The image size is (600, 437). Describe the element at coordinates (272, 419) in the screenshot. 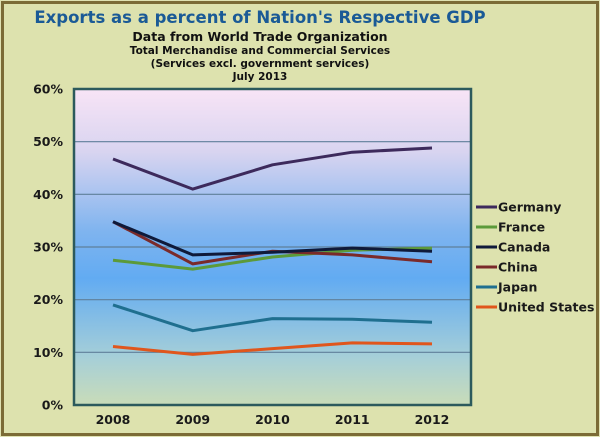

I see `x-tick-label: 2010` at that location.